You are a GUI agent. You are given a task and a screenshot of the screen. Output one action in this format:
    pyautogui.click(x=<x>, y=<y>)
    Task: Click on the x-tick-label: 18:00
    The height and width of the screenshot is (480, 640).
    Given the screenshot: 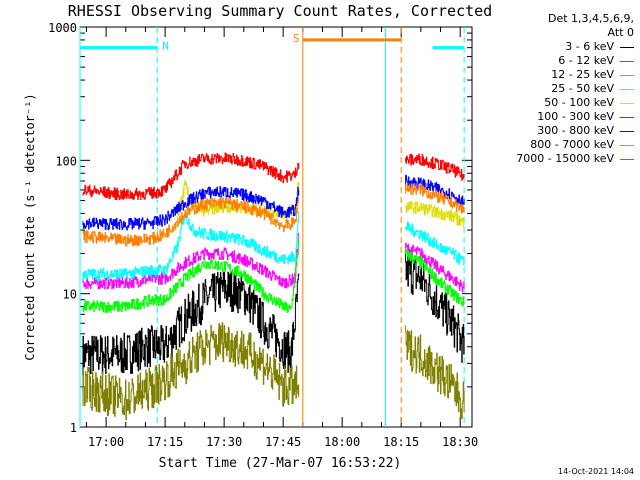 What is the action you would take?
    pyautogui.click(x=342, y=442)
    